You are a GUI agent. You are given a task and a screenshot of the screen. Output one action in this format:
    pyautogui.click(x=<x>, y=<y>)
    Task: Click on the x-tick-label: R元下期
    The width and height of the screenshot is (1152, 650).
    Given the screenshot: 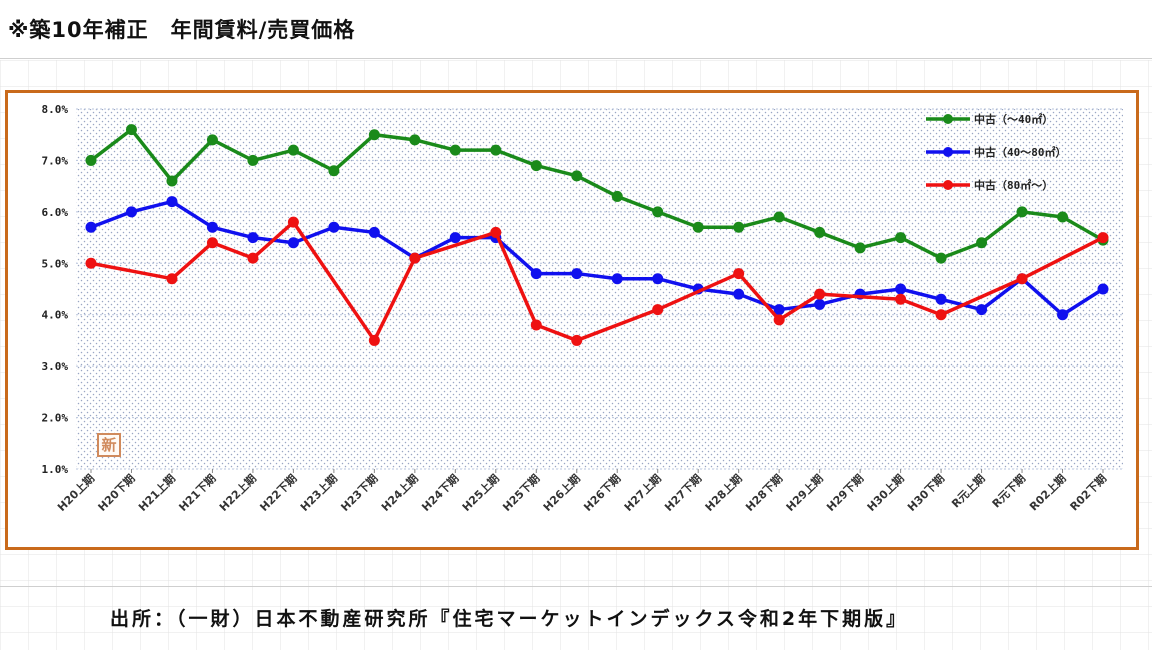 What is the action you would take?
    pyautogui.click(x=1008, y=490)
    